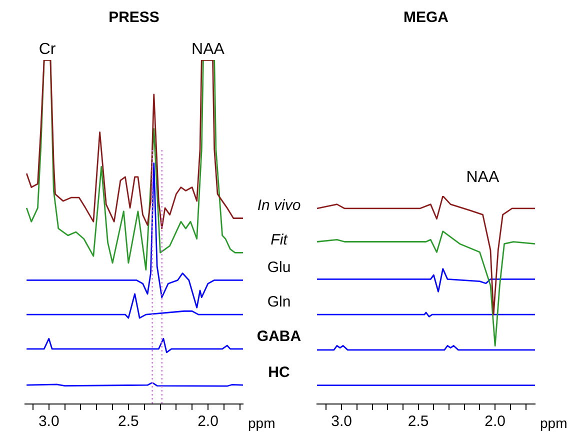 The width and height of the screenshot is (568, 434). What do you see at coordinates (279, 302) in the screenshot?
I see `series-label: Gln` at bounding box center [279, 302].